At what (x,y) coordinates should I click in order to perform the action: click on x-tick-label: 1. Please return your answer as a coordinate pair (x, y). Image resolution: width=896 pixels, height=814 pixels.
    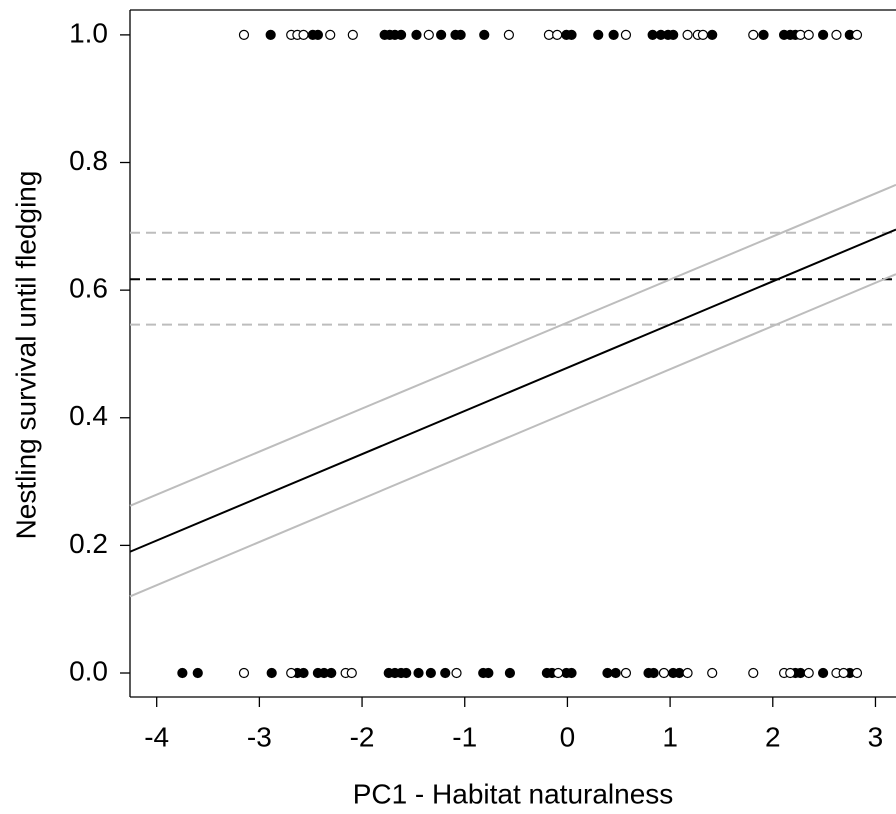
    Looking at the image, I should click on (670, 736).